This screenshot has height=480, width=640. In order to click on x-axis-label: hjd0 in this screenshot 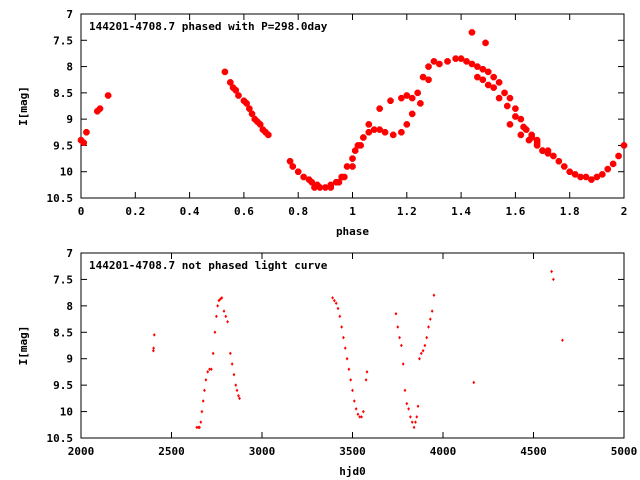, I will do `click(352, 471)`.